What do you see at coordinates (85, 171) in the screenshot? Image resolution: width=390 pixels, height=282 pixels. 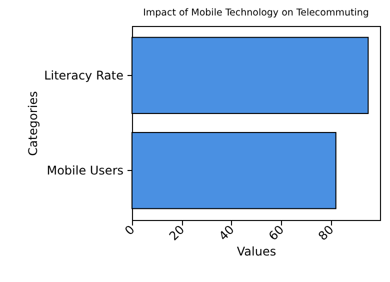 I see `y-tick-label: Mobile Users` at bounding box center [85, 171].